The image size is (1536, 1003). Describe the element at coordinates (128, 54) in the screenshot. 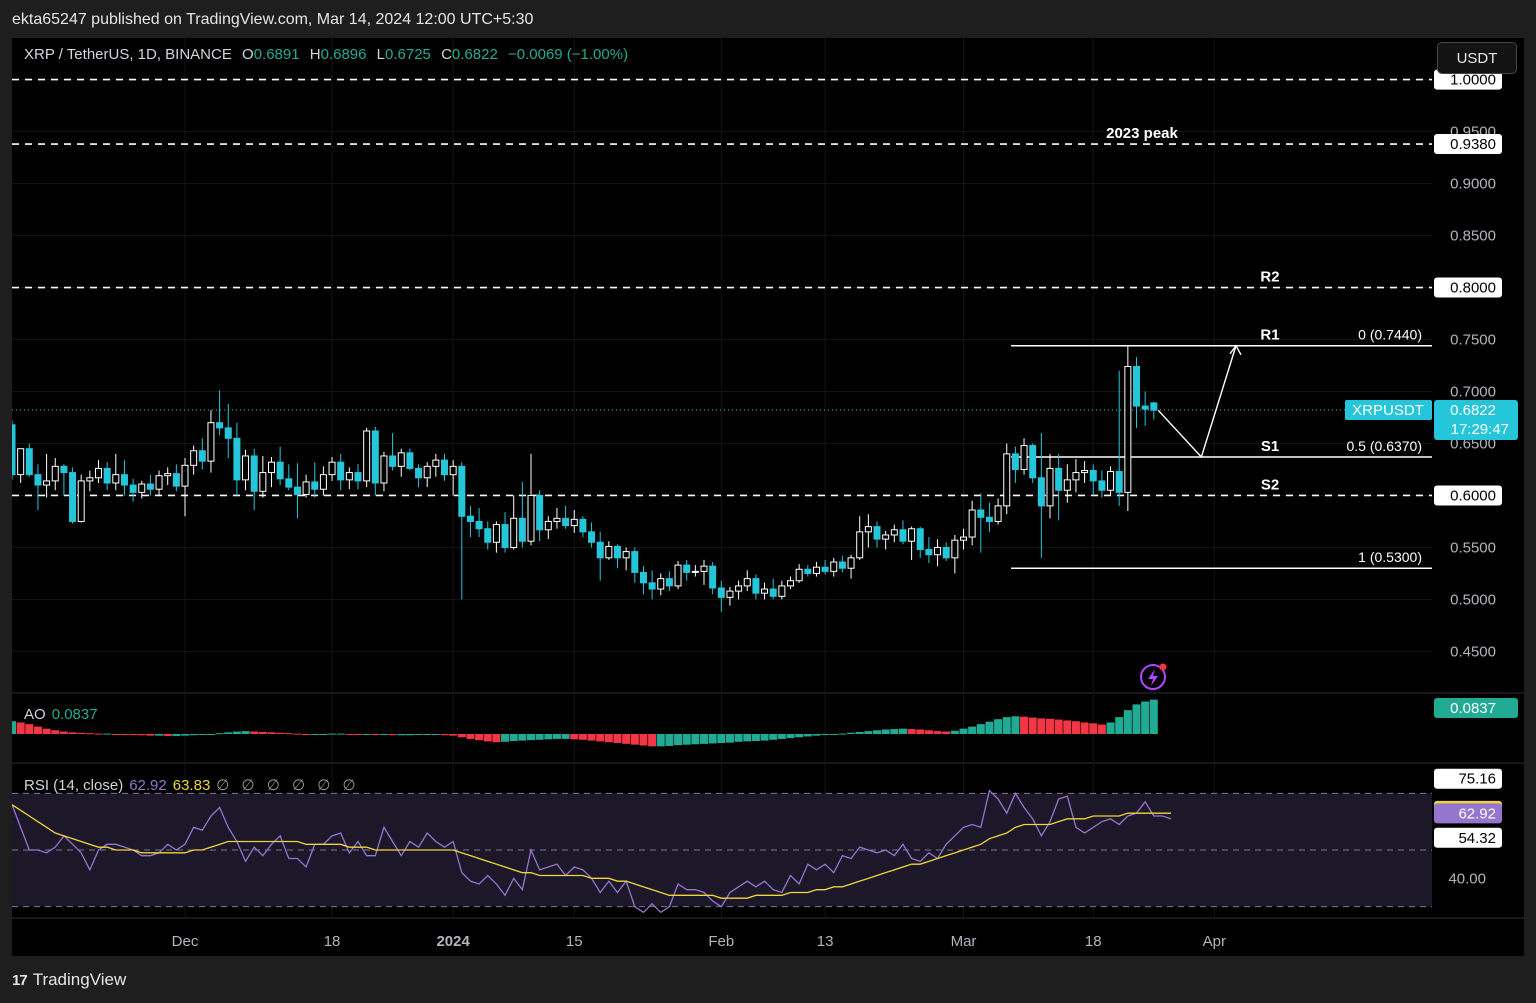

I see `symbol-title: XRP / TetherUS, 1D, BINANCE` at that location.